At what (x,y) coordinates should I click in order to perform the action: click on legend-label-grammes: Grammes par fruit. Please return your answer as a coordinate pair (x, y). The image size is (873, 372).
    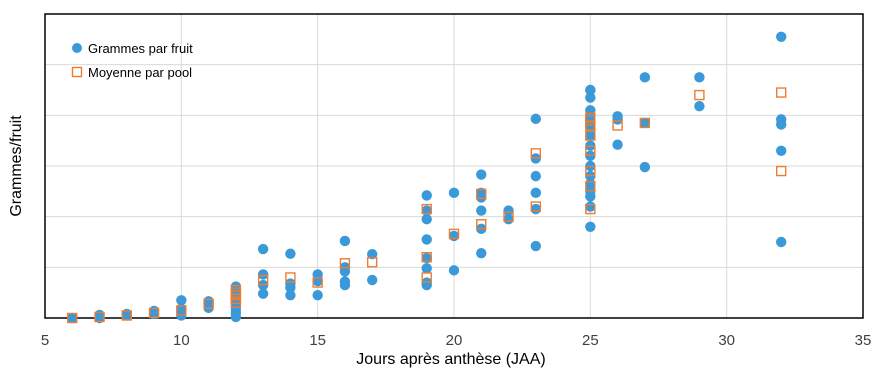
    Looking at the image, I should click on (140, 48).